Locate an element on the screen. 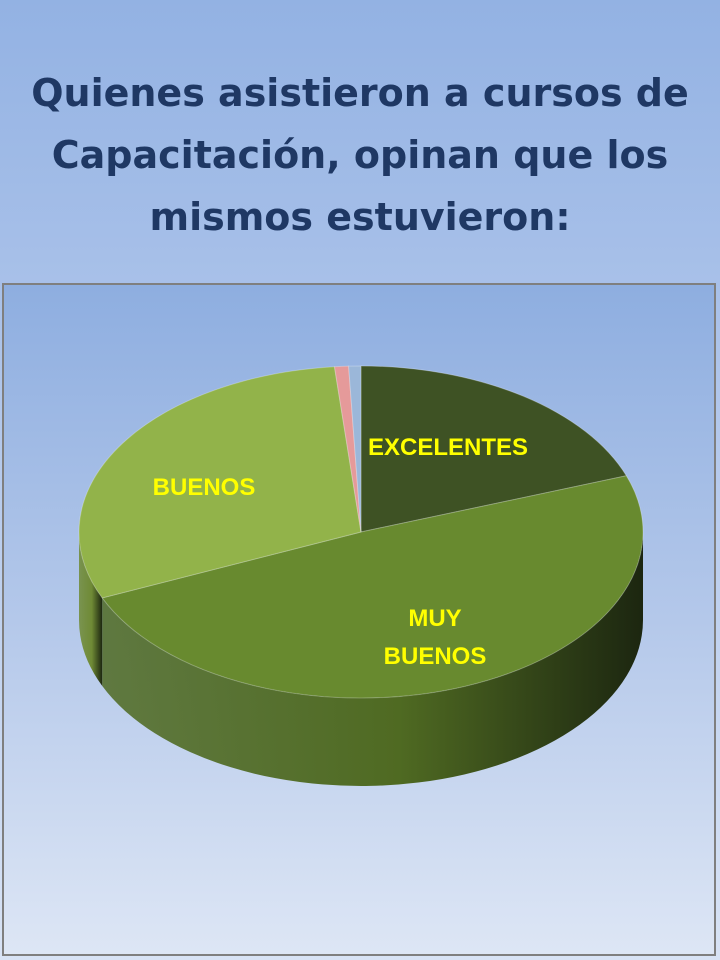 This screenshot has width=720, height=960. slice-label-excelentes: EXCELENTES is located at coordinates (448, 447).